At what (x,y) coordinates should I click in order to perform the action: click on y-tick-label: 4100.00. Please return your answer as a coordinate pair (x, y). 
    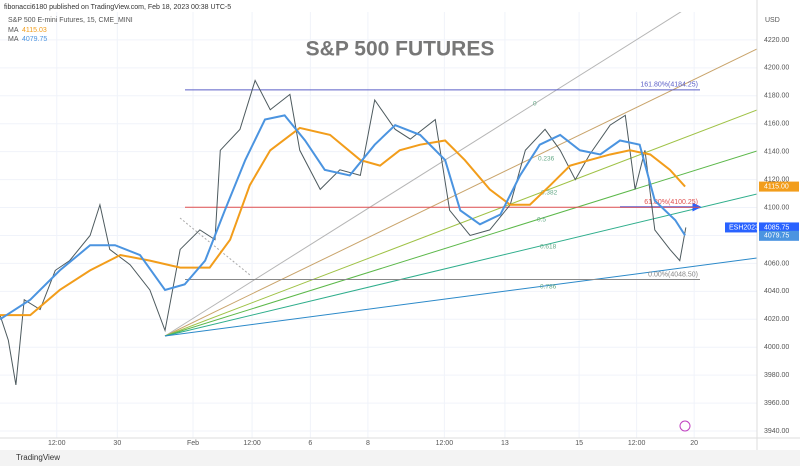
    Looking at the image, I should click on (776, 207).